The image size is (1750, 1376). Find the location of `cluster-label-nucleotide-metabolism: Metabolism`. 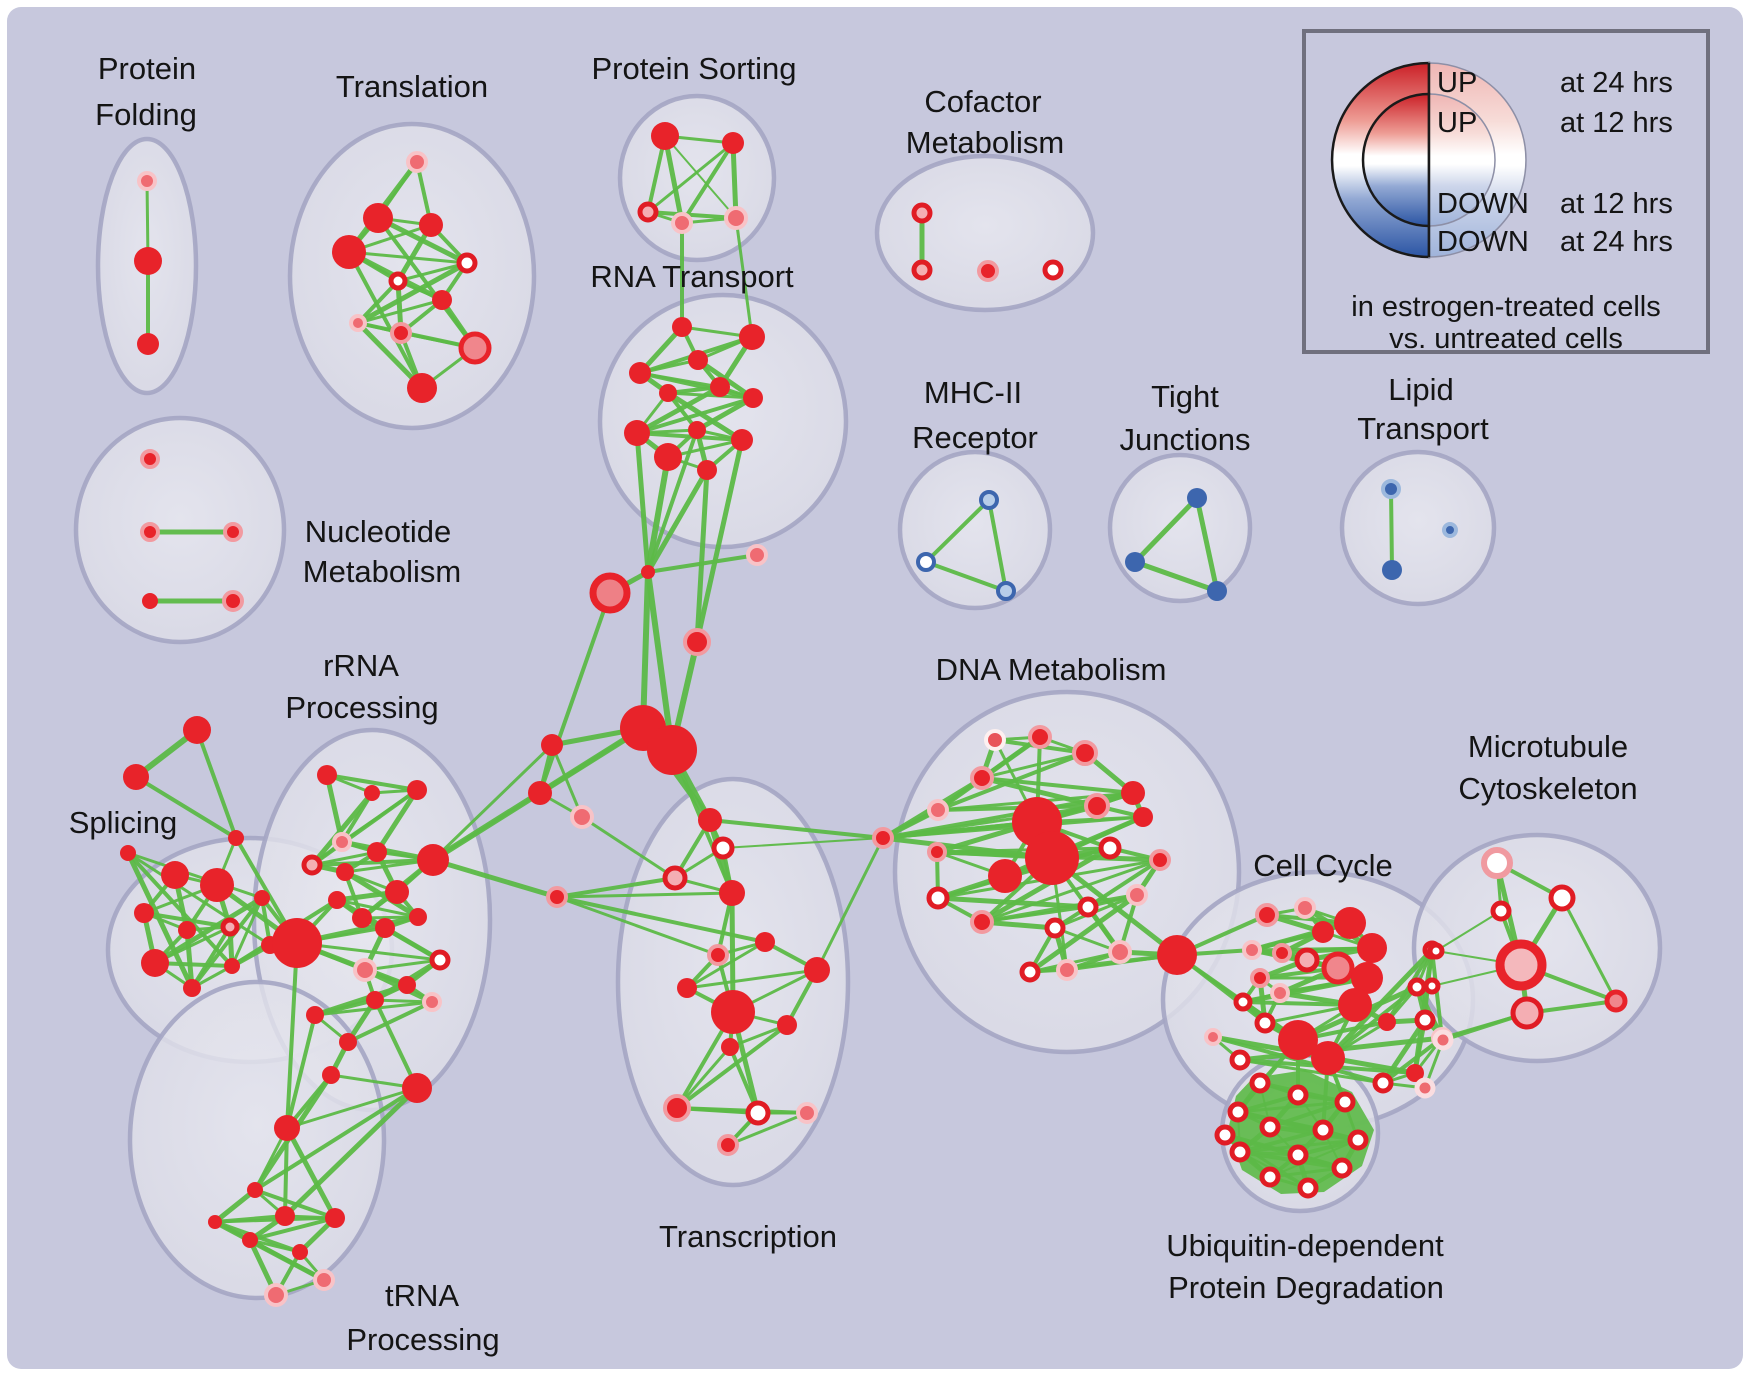

cluster-label-nucleotide-metabolism: Metabolism is located at coordinates (382, 571).